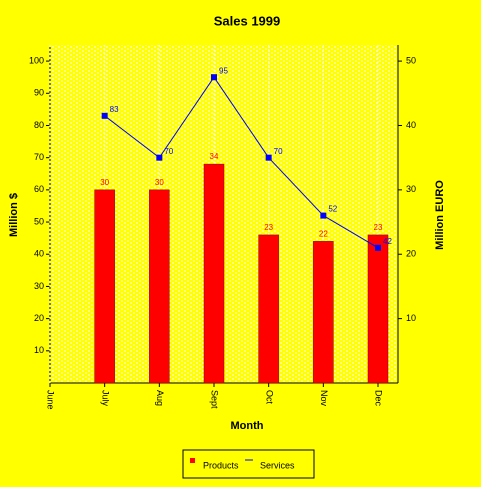  What do you see at coordinates (324, 398) in the screenshot?
I see `x-tick-label: Nov` at bounding box center [324, 398].